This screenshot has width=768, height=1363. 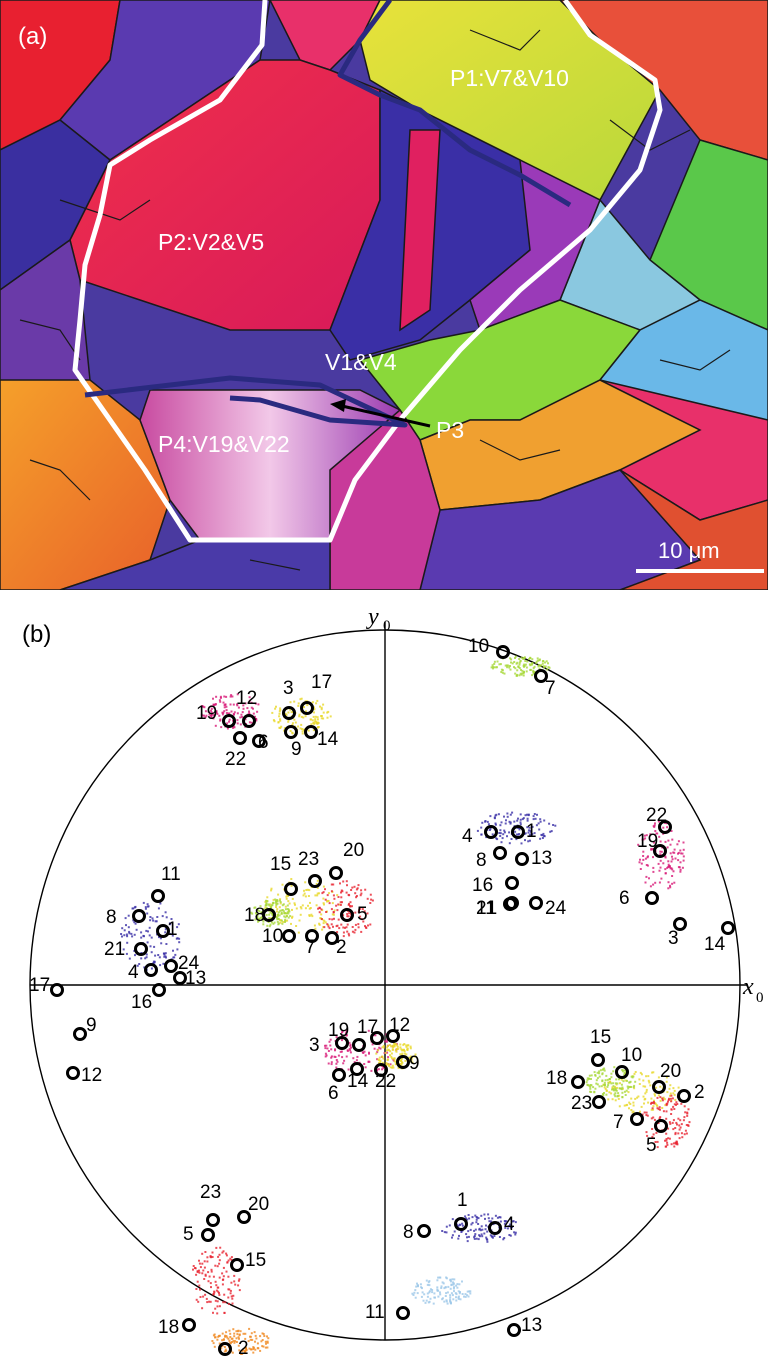 I want to click on pole-number: 18, so click(x=168, y=1327).